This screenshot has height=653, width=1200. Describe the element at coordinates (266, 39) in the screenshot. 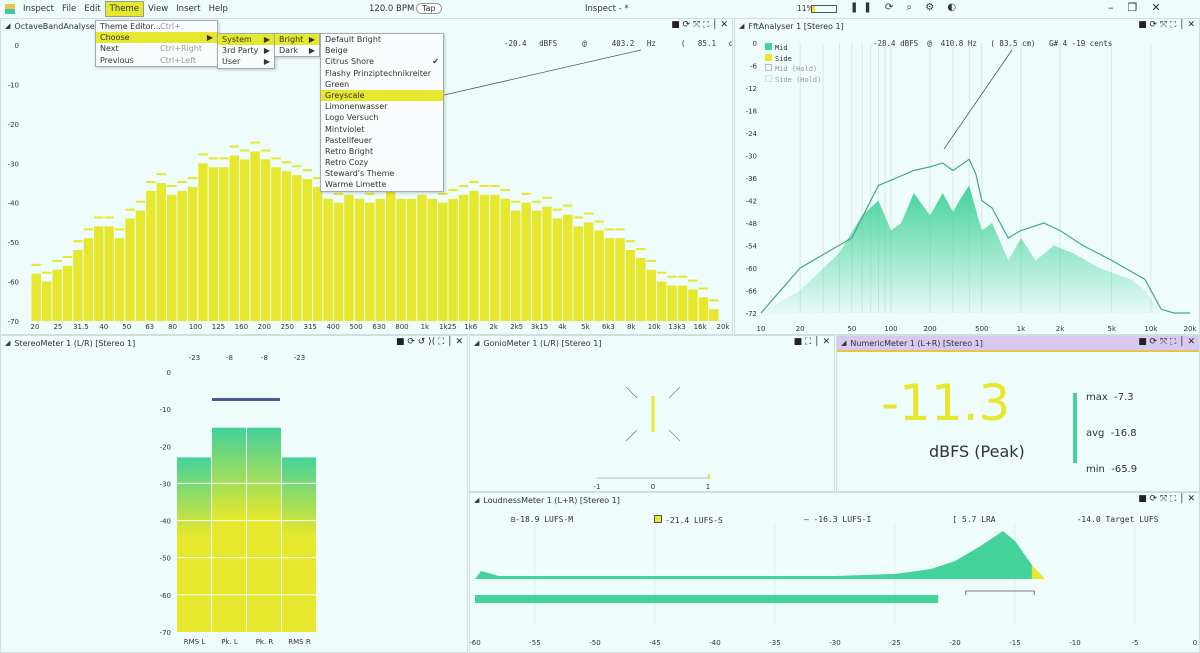

I see `submenu-arrow-icon: ▶` at that location.